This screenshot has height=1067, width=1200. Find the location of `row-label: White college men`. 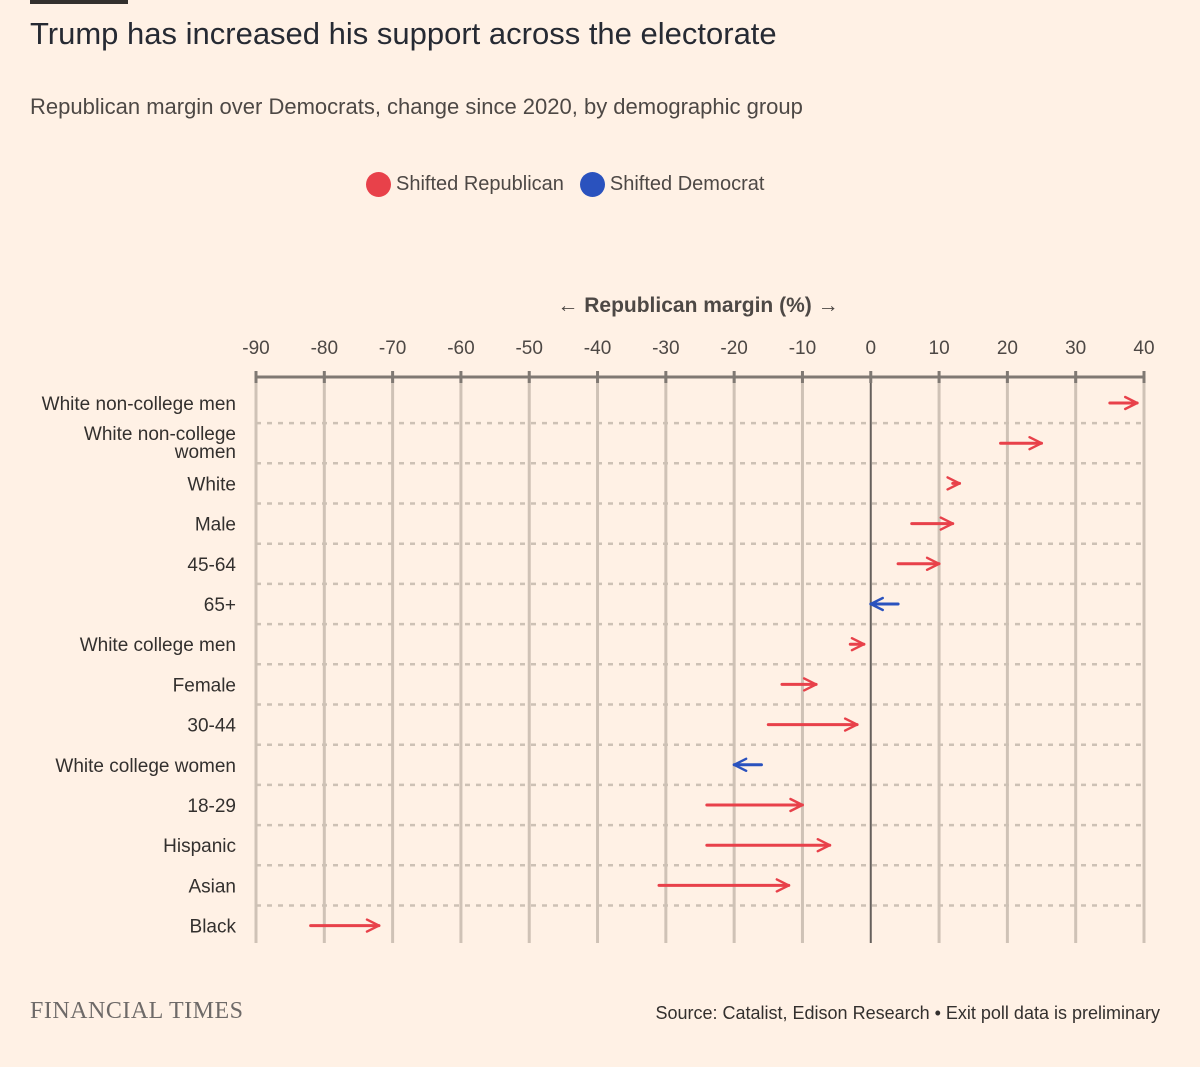

row-label: White college men is located at coordinates (158, 645).